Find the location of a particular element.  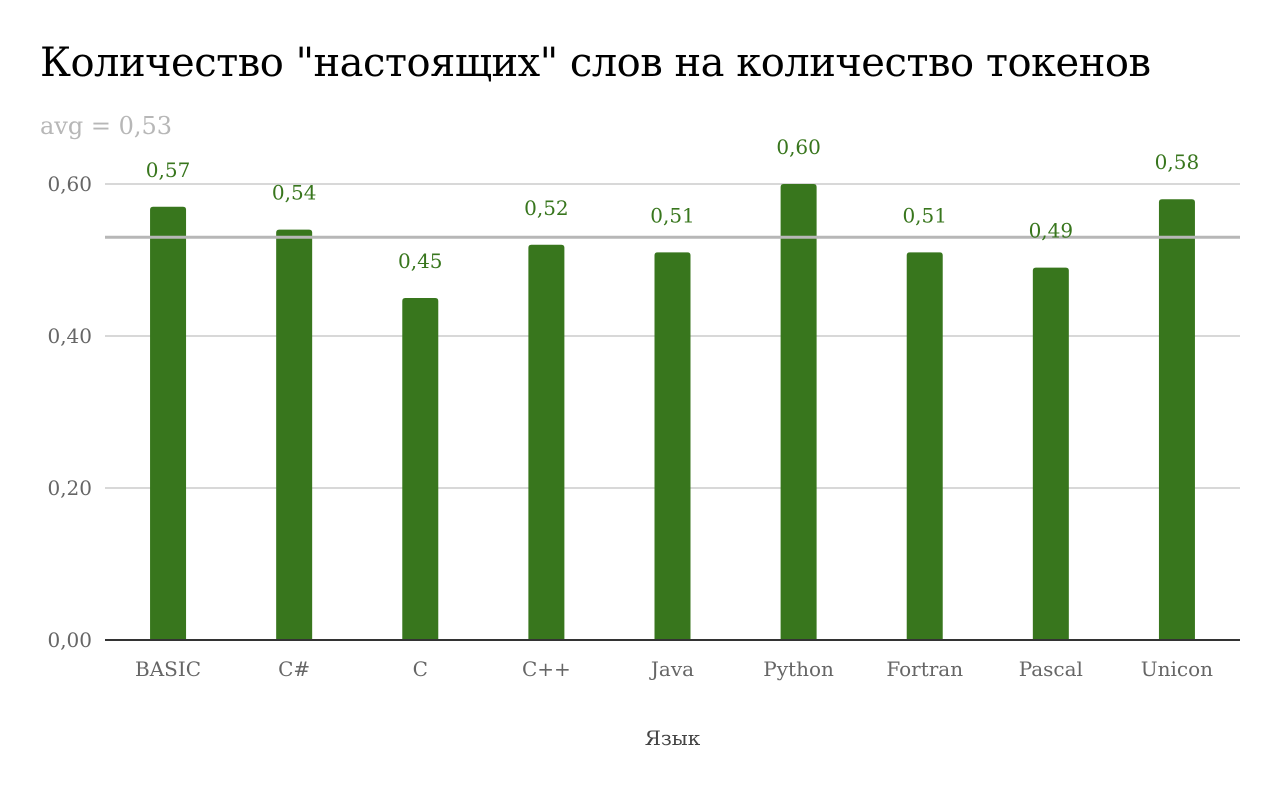

x-category-label: C# is located at coordinates (294, 669).